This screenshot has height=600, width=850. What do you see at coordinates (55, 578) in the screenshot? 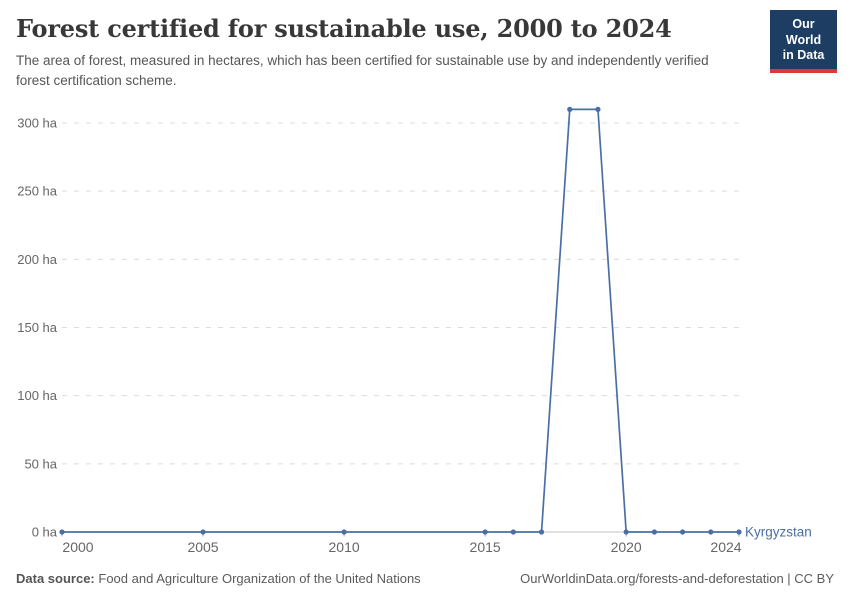
I see `data-source-label: Data source:` at bounding box center [55, 578].